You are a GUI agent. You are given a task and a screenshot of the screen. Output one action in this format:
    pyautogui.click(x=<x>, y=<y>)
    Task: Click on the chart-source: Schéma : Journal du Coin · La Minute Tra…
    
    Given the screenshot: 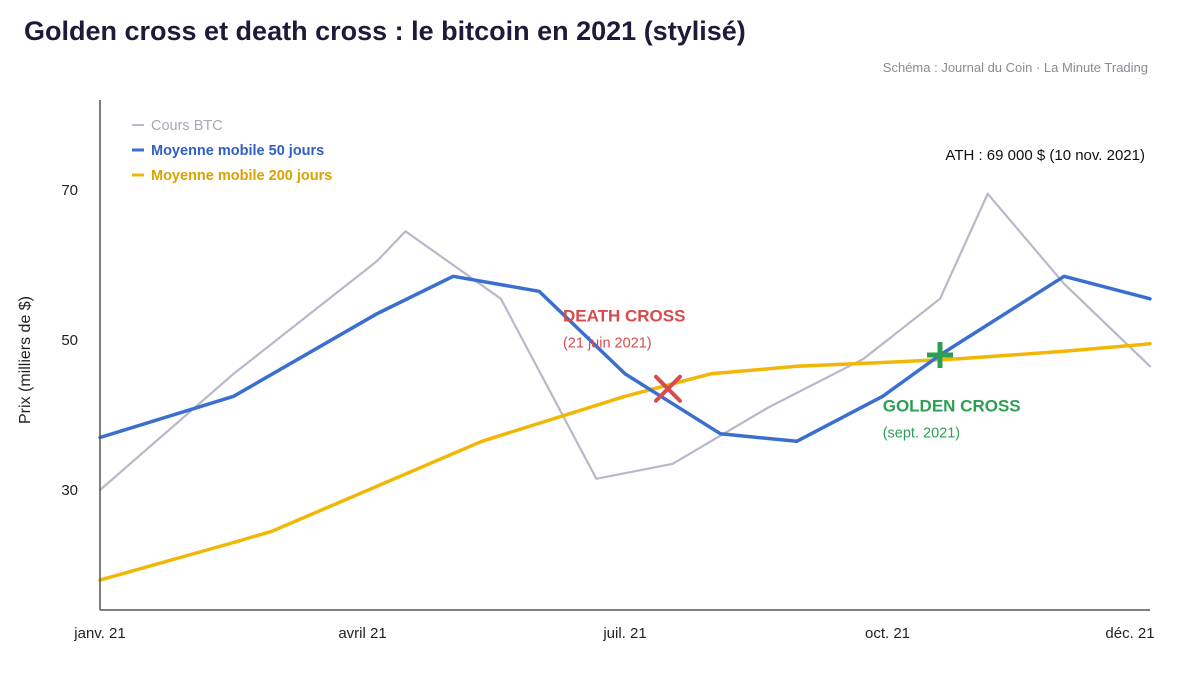 What is the action you would take?
    pyautogui.click(x=1015, y=67)
    